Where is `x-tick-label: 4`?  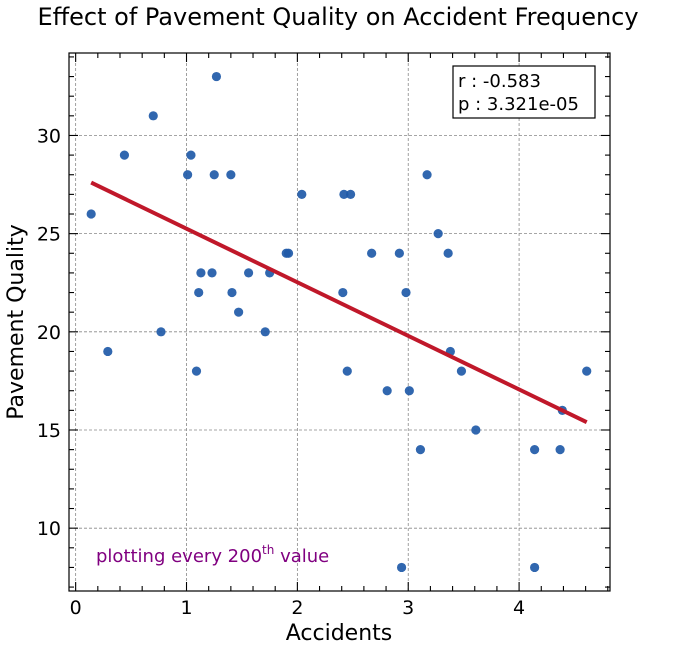
x-tick-label: 4 is located at coordinates (519, 608).